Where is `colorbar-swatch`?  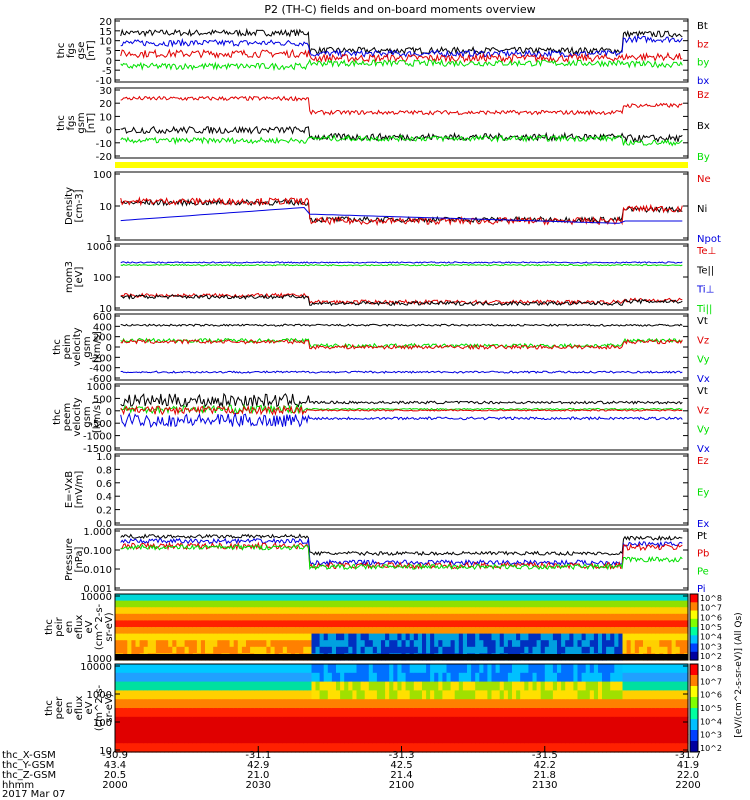 colorbar-swatch is located at coordinates (694, 692).